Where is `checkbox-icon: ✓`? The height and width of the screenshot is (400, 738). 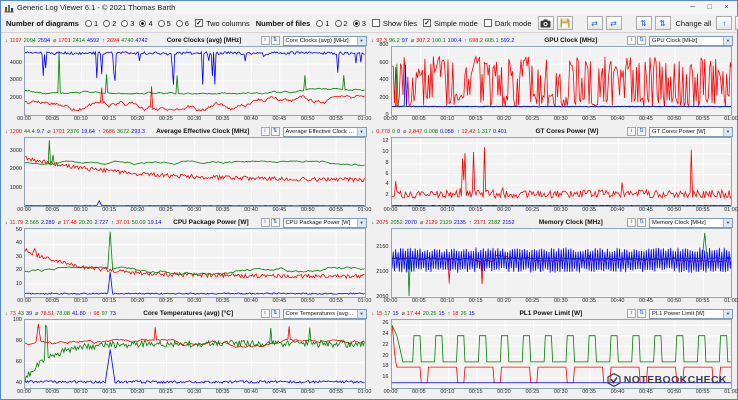
checkbox-icon: ✓ is located at coordinates (427, 23).